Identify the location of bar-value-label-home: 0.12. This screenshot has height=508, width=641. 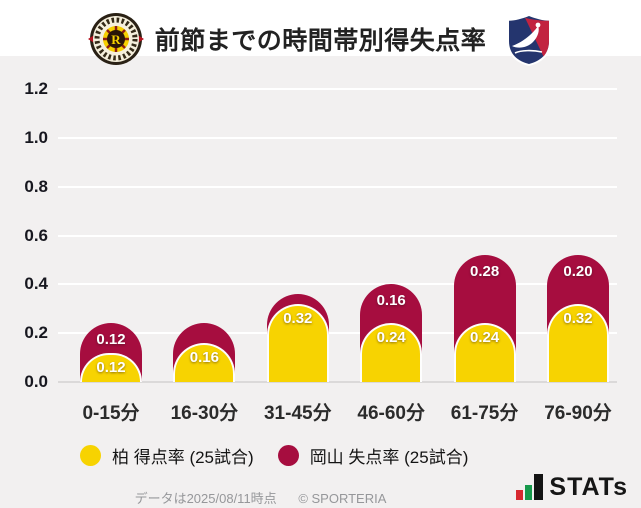
(111, 367).